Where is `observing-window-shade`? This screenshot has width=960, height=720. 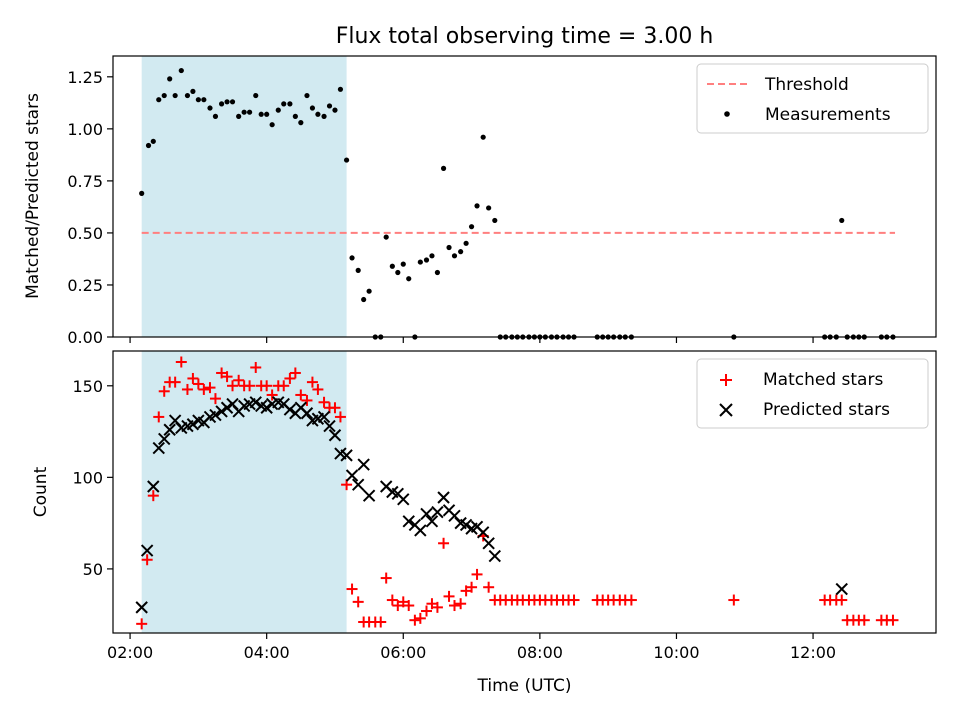 observing-window-shade is located at coordinates (244, 492).